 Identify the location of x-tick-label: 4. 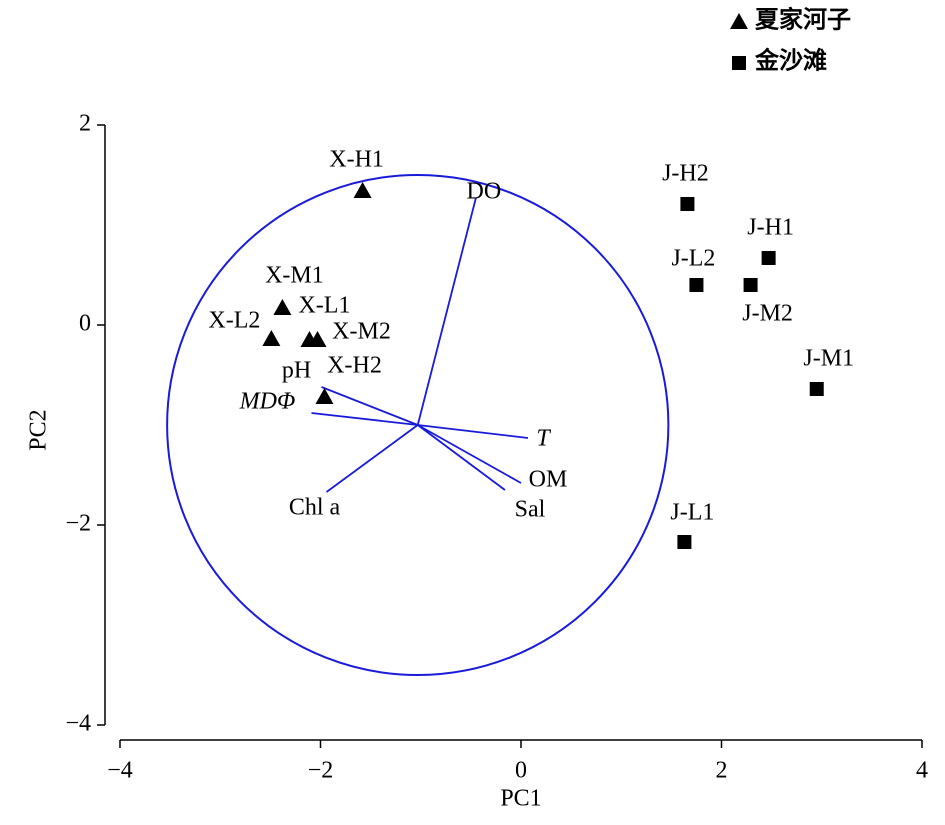
(922, 771).